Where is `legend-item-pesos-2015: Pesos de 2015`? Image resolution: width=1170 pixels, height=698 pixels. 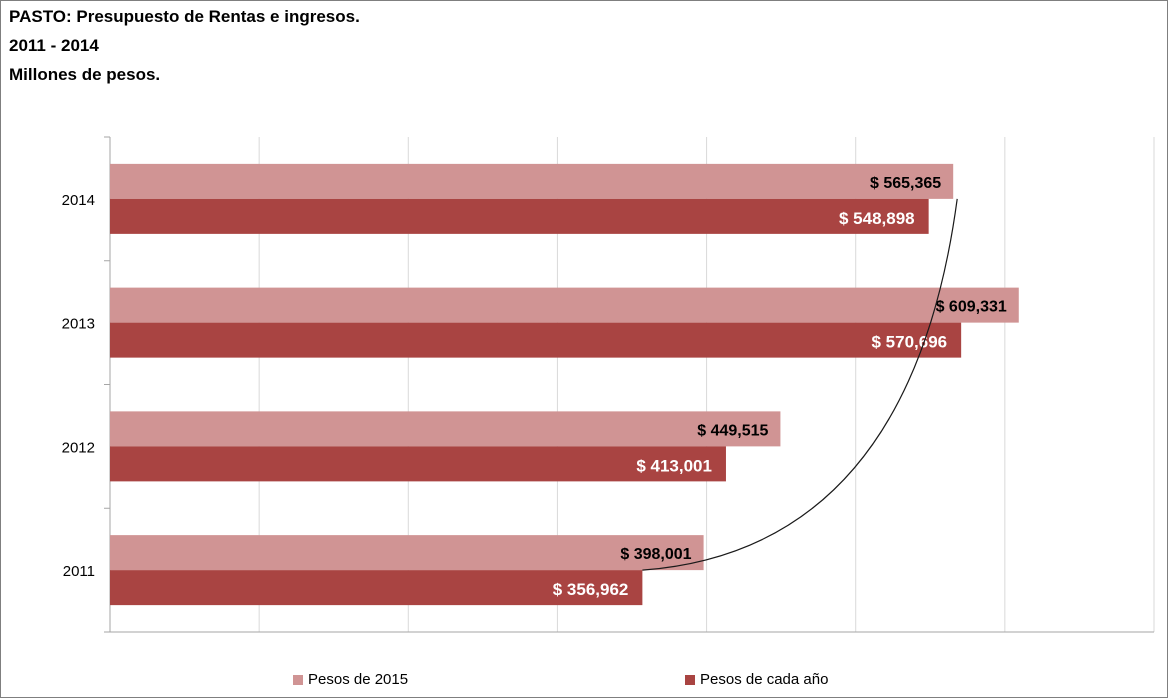
legend-item-pesos-2015: Pesos de 2015 is located at coordinates (350, 679).